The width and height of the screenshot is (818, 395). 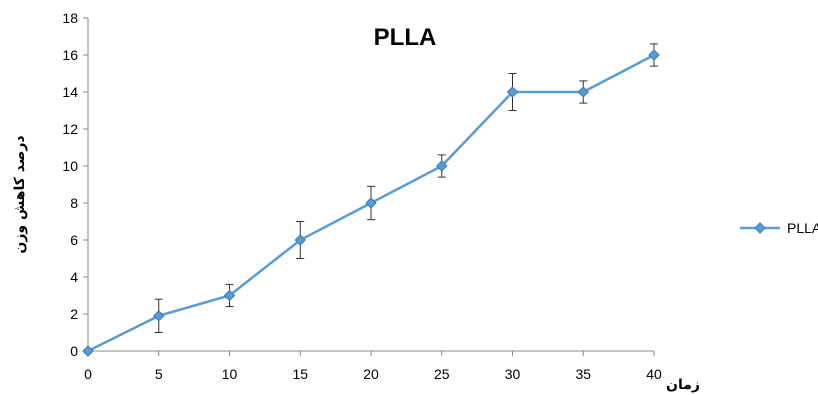 I want to click on y-tick-label: 0, so click(x=74, y=351).